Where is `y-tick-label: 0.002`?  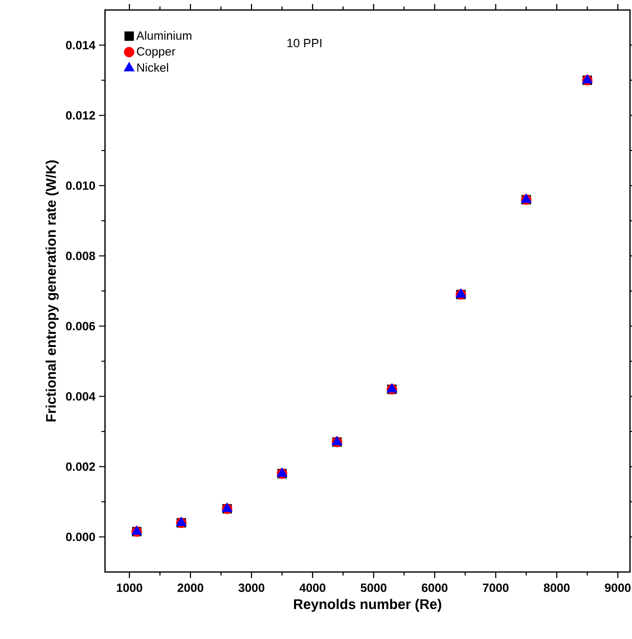 y-tick-label: 0.002 is located at coordinates (80, 466).